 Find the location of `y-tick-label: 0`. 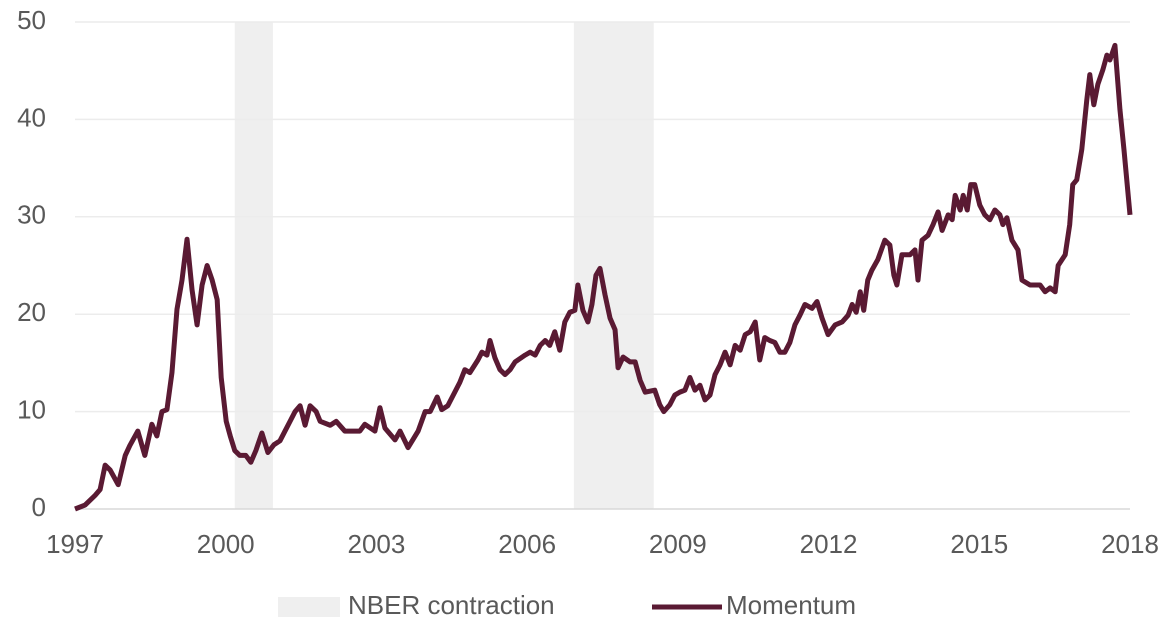

y-tick-label: 0 is located at coordinates (39, 507).